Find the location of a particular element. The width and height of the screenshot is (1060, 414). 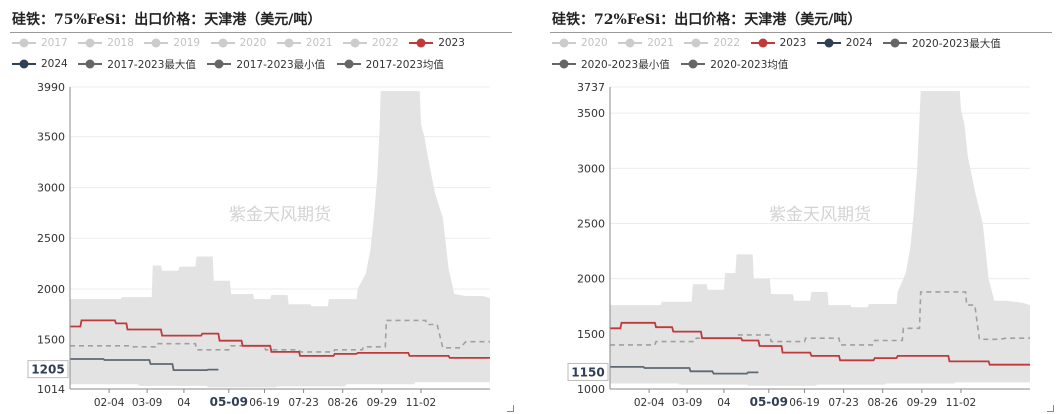

x-tick-label-05-09: 05-09 is located at coordinates (229, 402).